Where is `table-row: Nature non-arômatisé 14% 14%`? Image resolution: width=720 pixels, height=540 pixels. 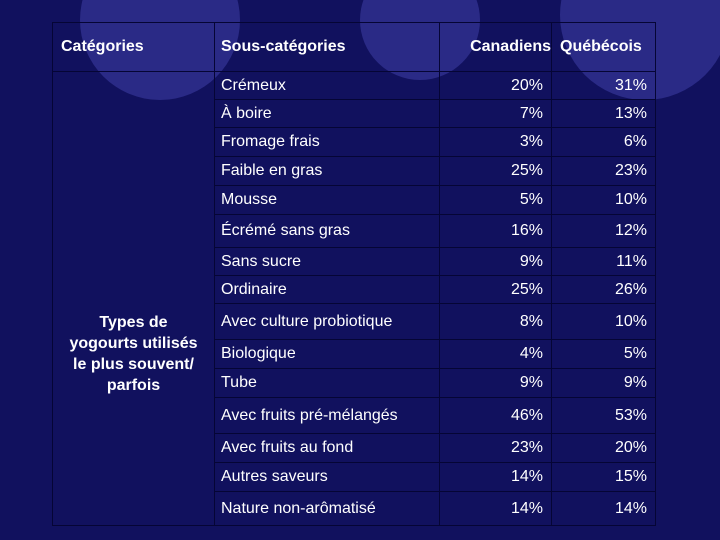
table-row: Nature non-arômatisé 14% 14% is located at coordinates (354, 508).